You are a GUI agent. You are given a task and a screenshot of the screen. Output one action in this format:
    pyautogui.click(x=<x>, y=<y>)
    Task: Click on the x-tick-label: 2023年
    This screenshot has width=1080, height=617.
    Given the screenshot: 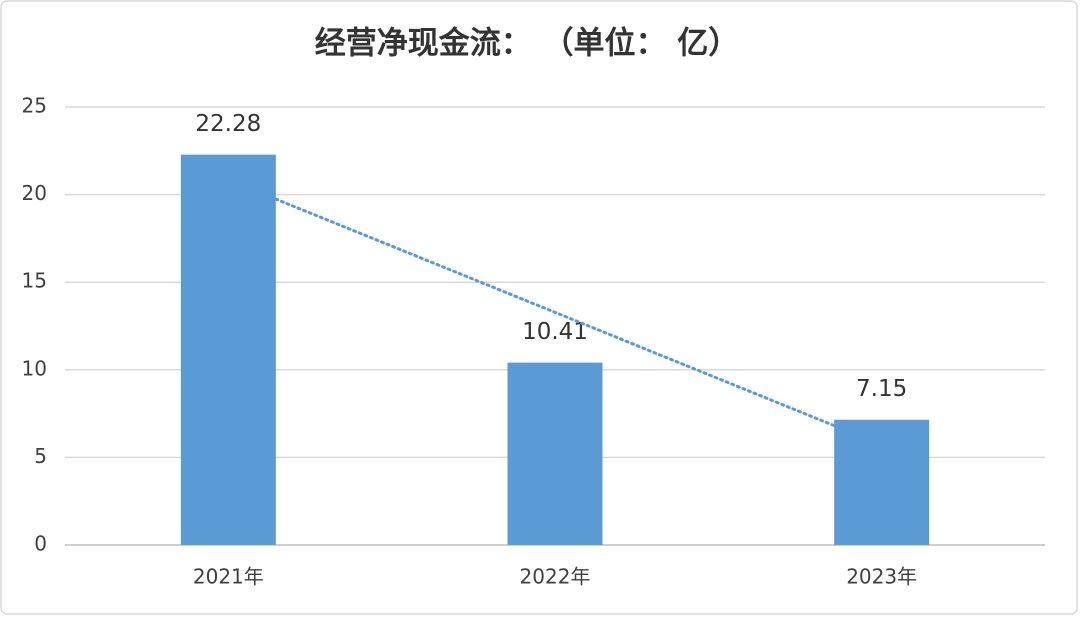 What is the action you would take?
    pyautogui.click(x=881, y=577)
    